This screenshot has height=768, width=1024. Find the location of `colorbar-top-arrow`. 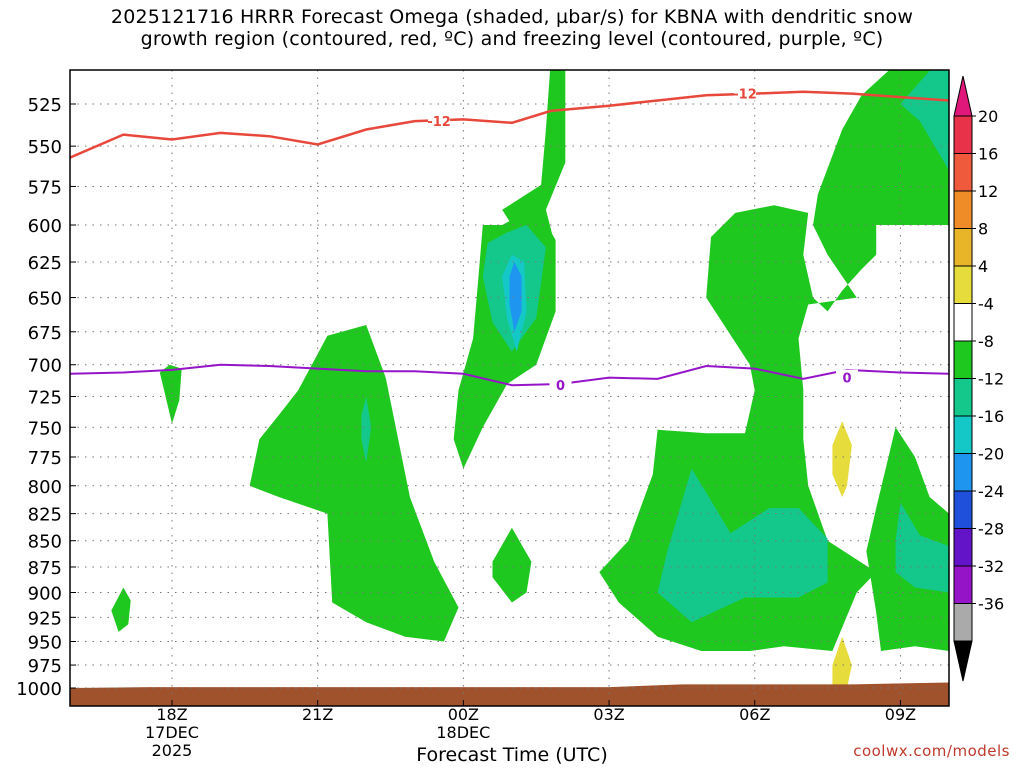

colorbar-top-arrow is located at coordinates (963, 96).